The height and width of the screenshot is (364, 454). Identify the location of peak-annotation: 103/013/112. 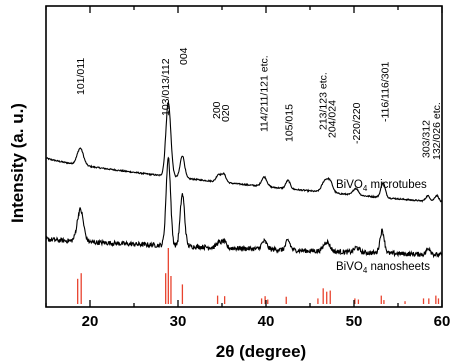
(166, 87).